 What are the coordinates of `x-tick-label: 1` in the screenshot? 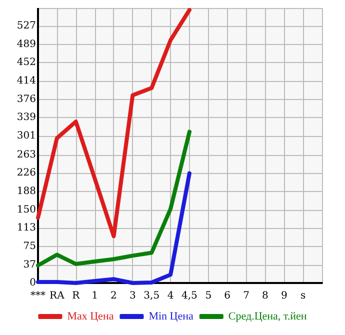 It's located at (95, 296).